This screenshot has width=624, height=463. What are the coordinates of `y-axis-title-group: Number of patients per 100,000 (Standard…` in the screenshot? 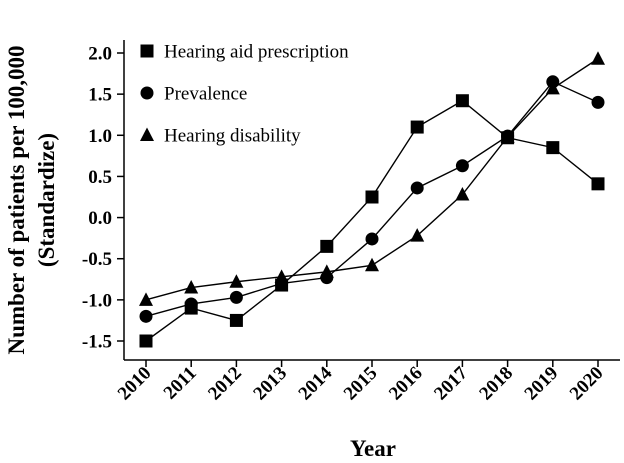 It's located at (31, 199).